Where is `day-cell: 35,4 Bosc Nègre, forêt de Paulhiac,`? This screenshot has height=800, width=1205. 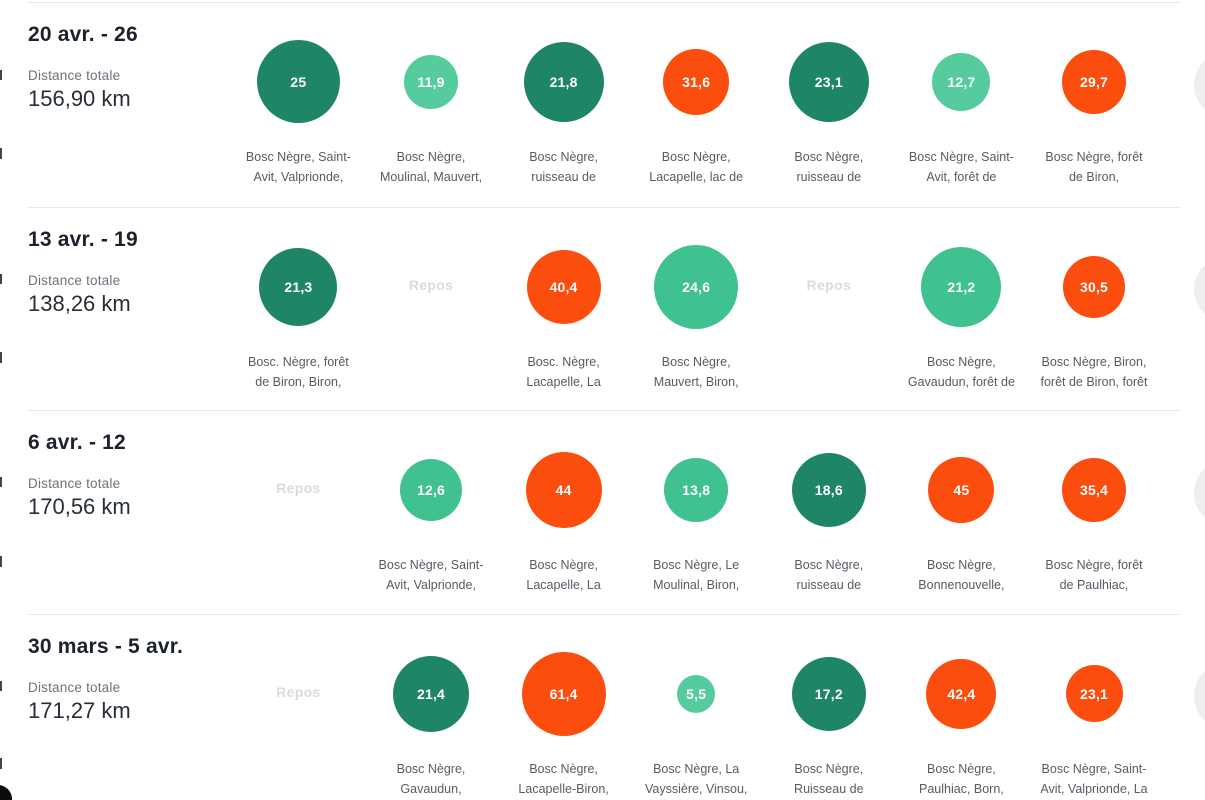
day-cell: 35,4 Bosc Nègre, forêt de Paulhiac, is located at coordinates (1094, 512).